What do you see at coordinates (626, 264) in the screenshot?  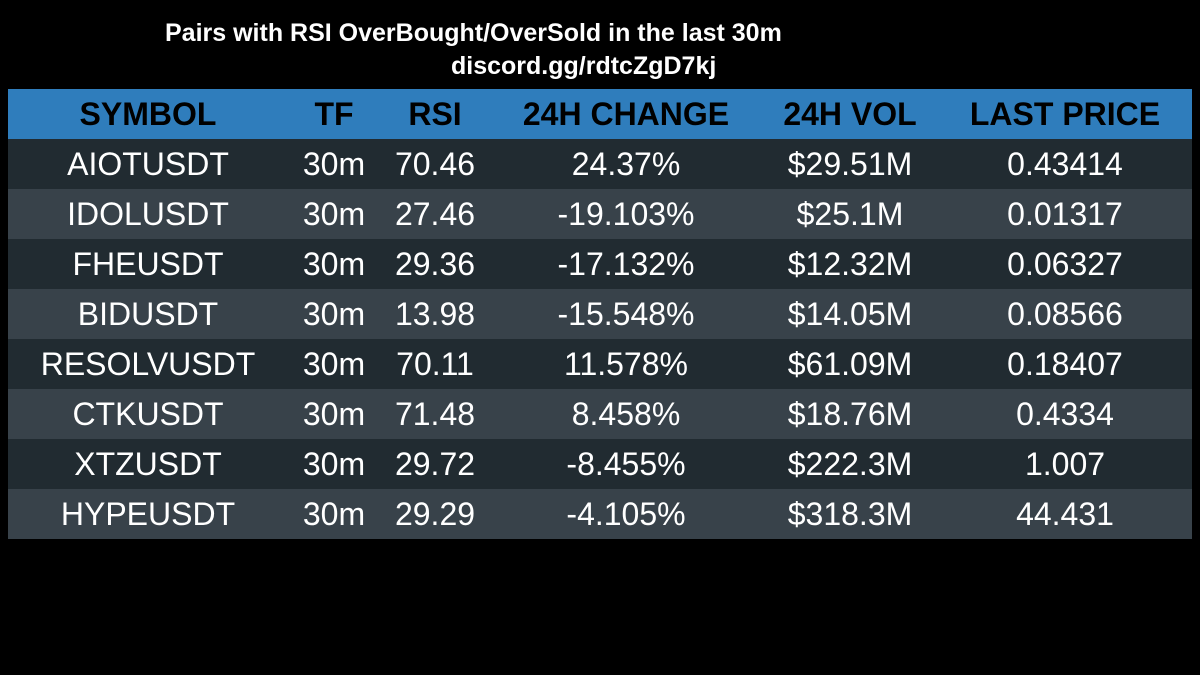 I see `cell-24h-change: -17.132%` at bounding box center [626, 264].